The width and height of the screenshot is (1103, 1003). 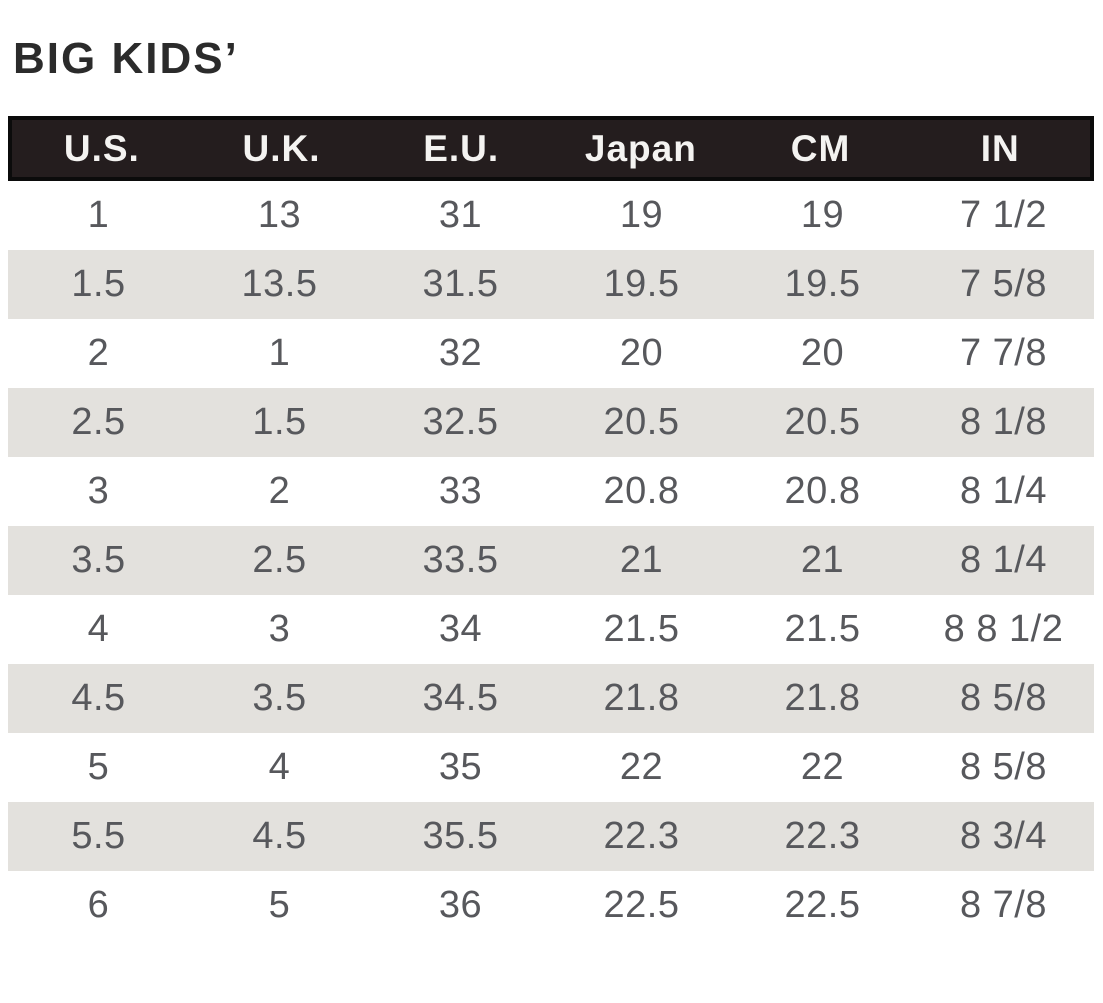 What do you see at coordinates (1003, 905) in the screenshot?
I see `table-cell: 8 7/8` at bounding box center [1003, 905].